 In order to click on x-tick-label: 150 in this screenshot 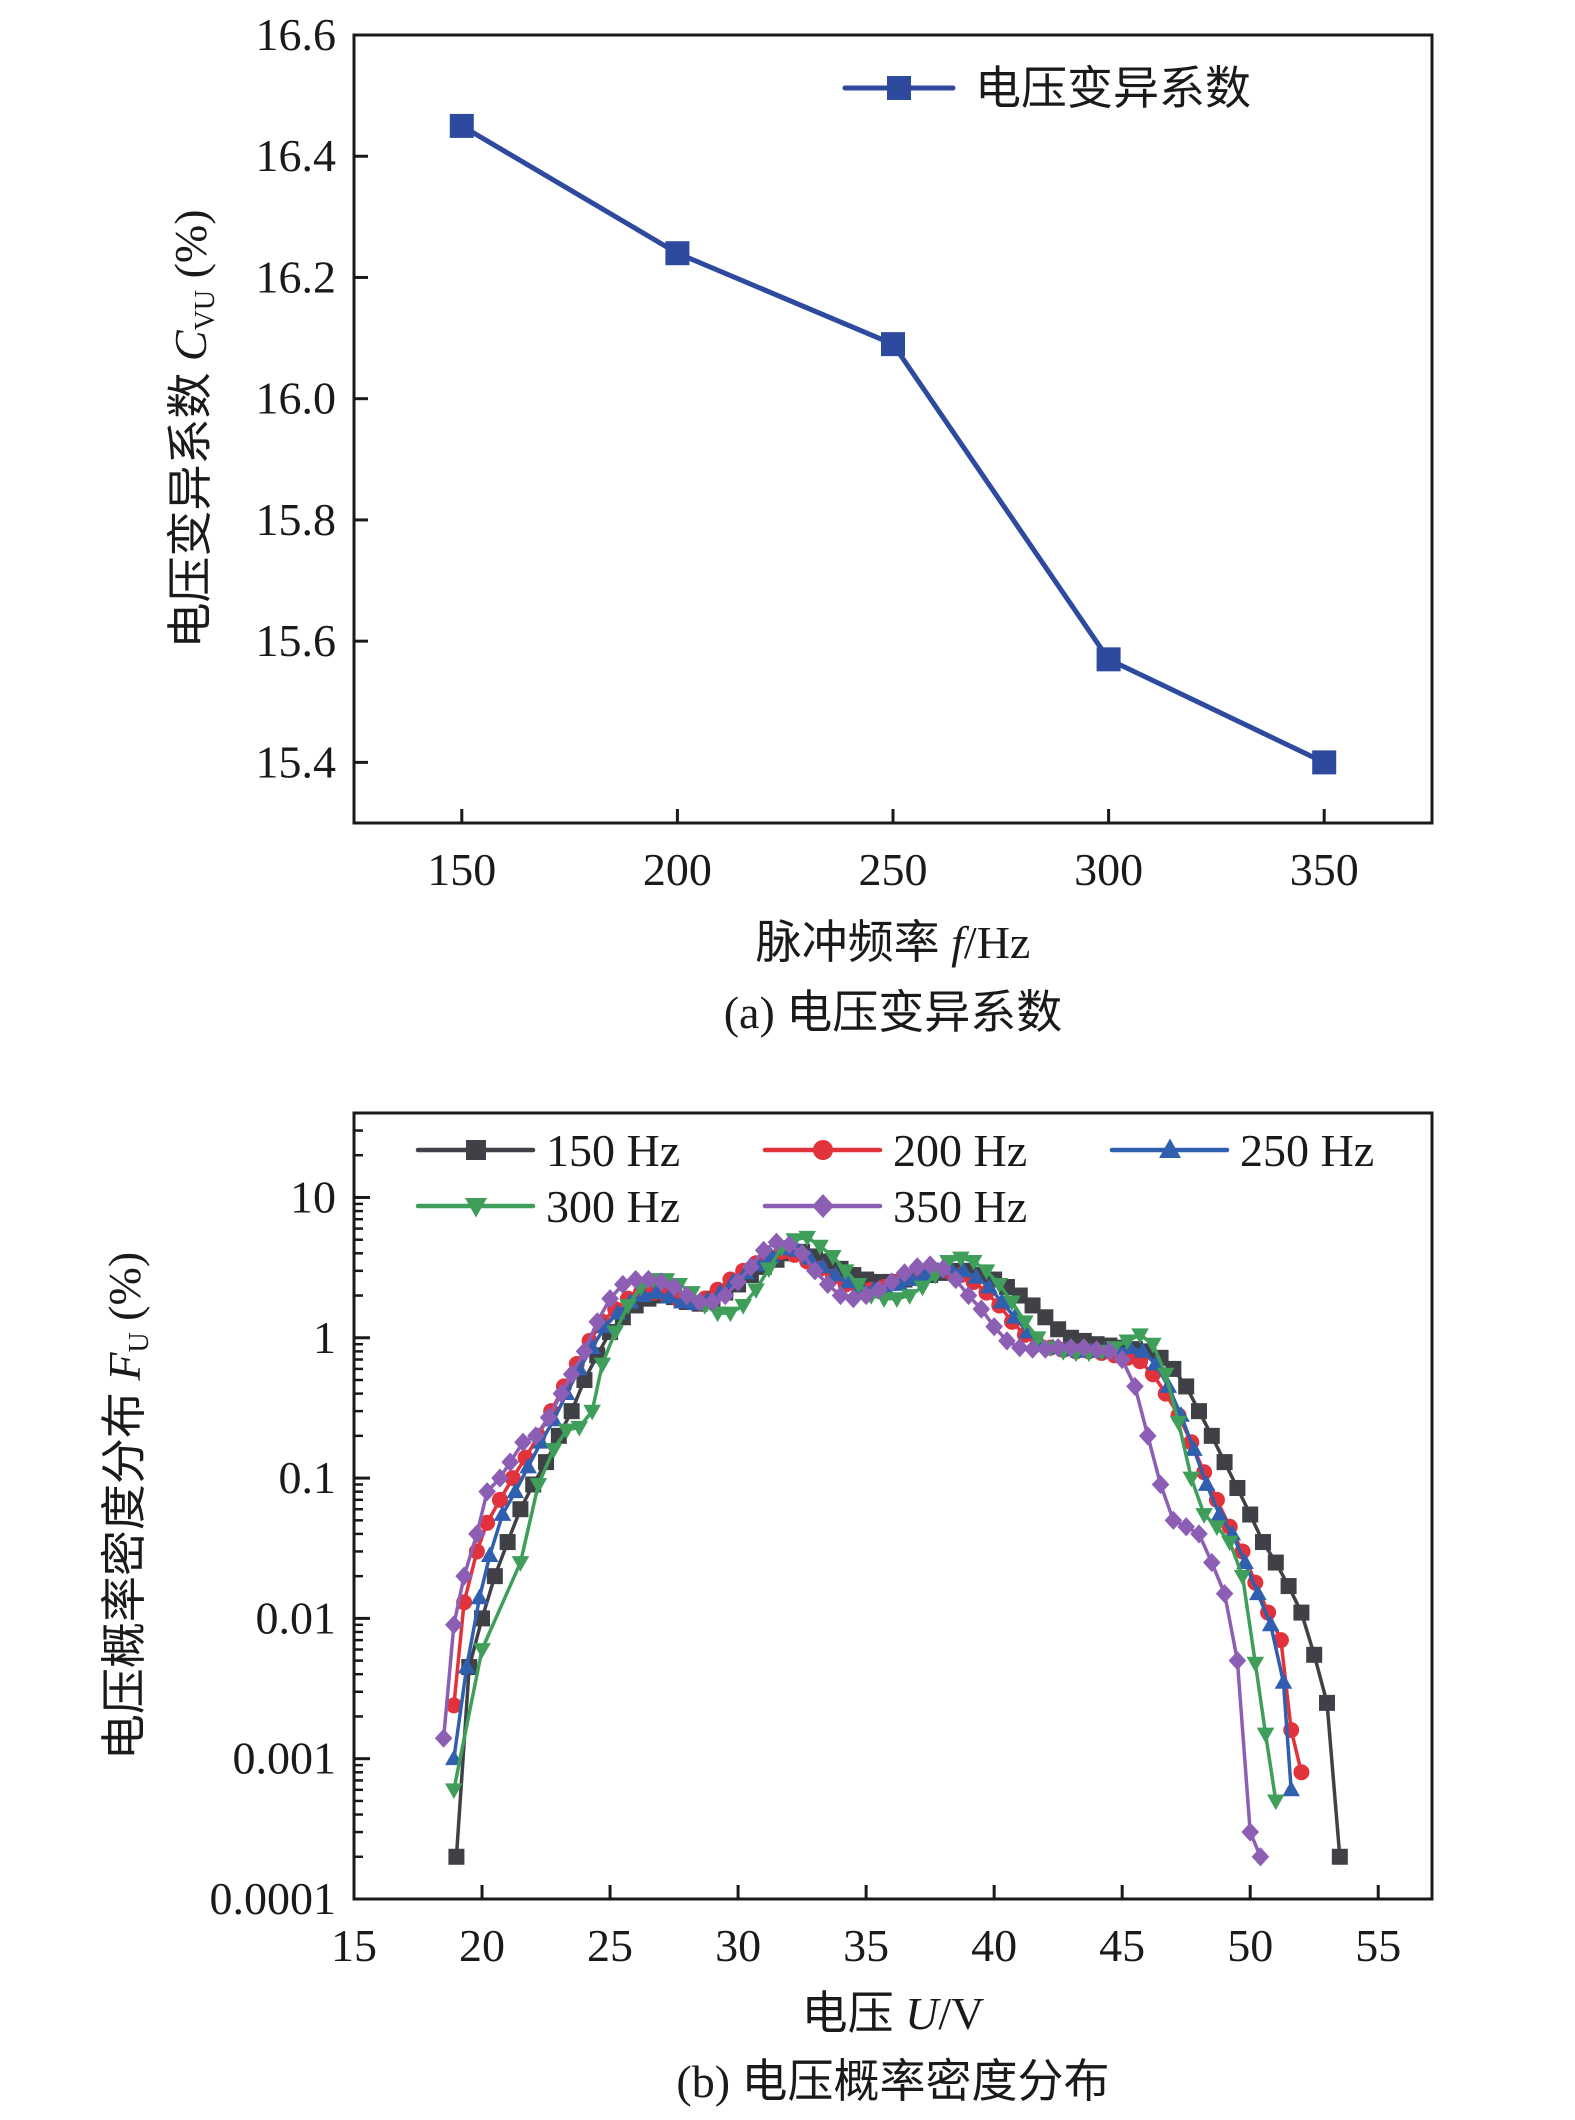, I will do `click(461, 869)`.